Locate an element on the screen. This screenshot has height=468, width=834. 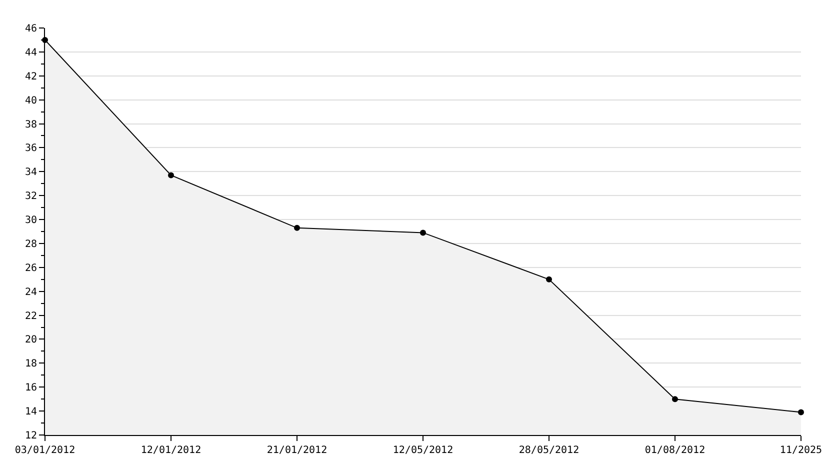
x-tick-label: 28/05/2012 is located at coordinates (549, 450).